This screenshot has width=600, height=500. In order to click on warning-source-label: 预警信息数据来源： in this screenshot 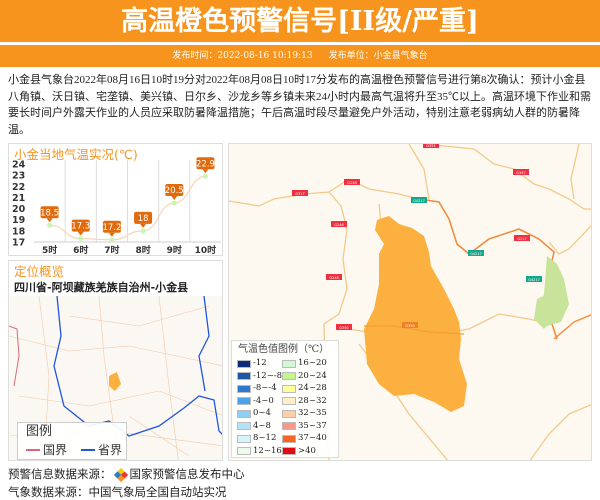, I will do `click(60, 474)`.